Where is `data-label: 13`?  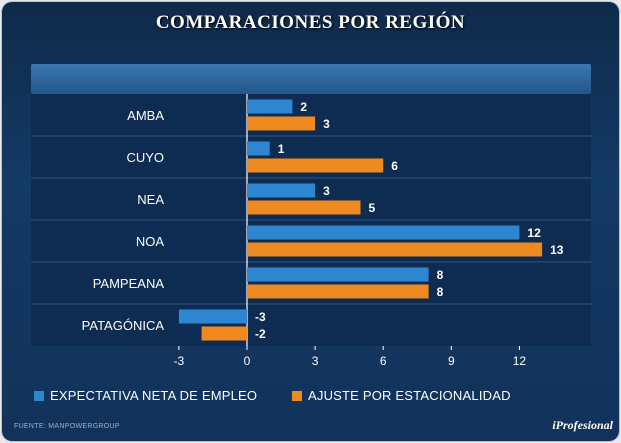
data-label: 13 is located at coordinates (557, 250).